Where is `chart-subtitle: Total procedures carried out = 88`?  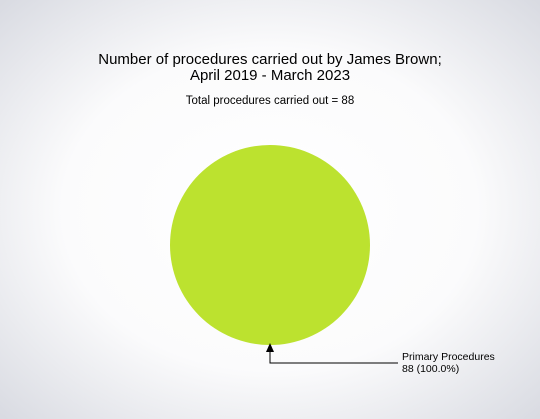
chart-subtitle: Total procedures carried out = 88 is located at coordinates (270, 101).